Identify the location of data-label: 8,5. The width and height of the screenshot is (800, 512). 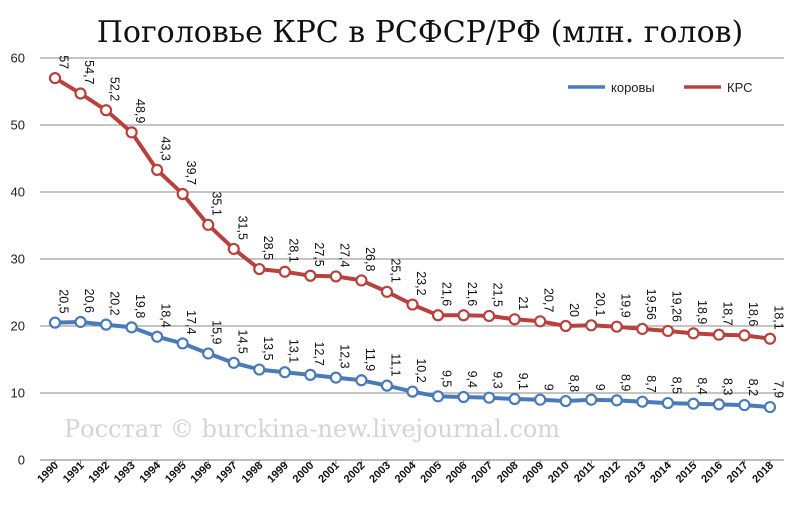
(676, 385).